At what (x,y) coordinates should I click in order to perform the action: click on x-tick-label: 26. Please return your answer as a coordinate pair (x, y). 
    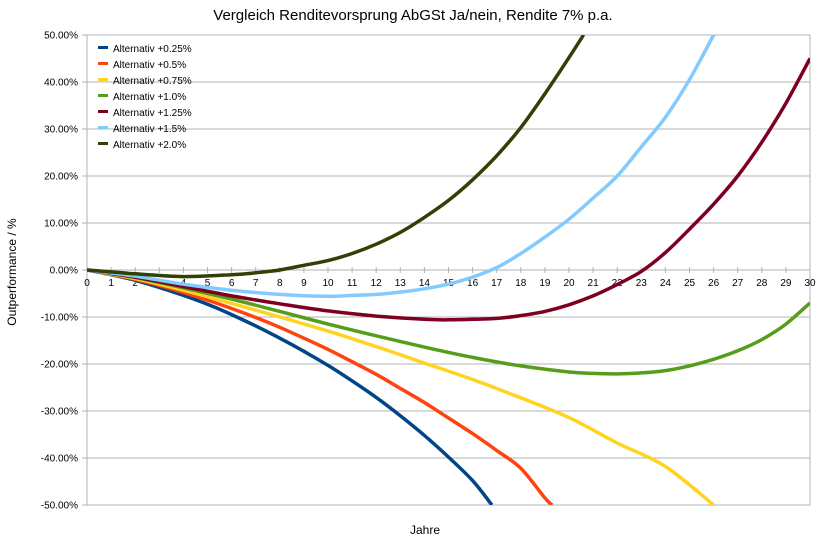
    Looking at the image, I should click on (714, 283).